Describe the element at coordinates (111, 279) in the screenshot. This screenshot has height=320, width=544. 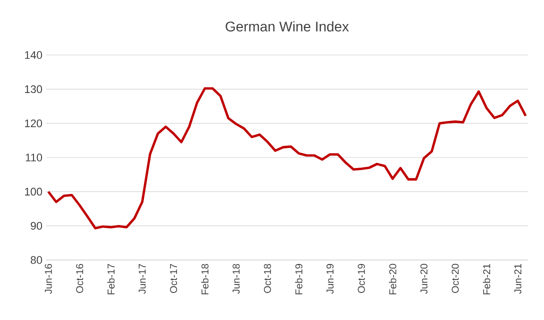
I see `x-tick-label: Feb-17` at that location.